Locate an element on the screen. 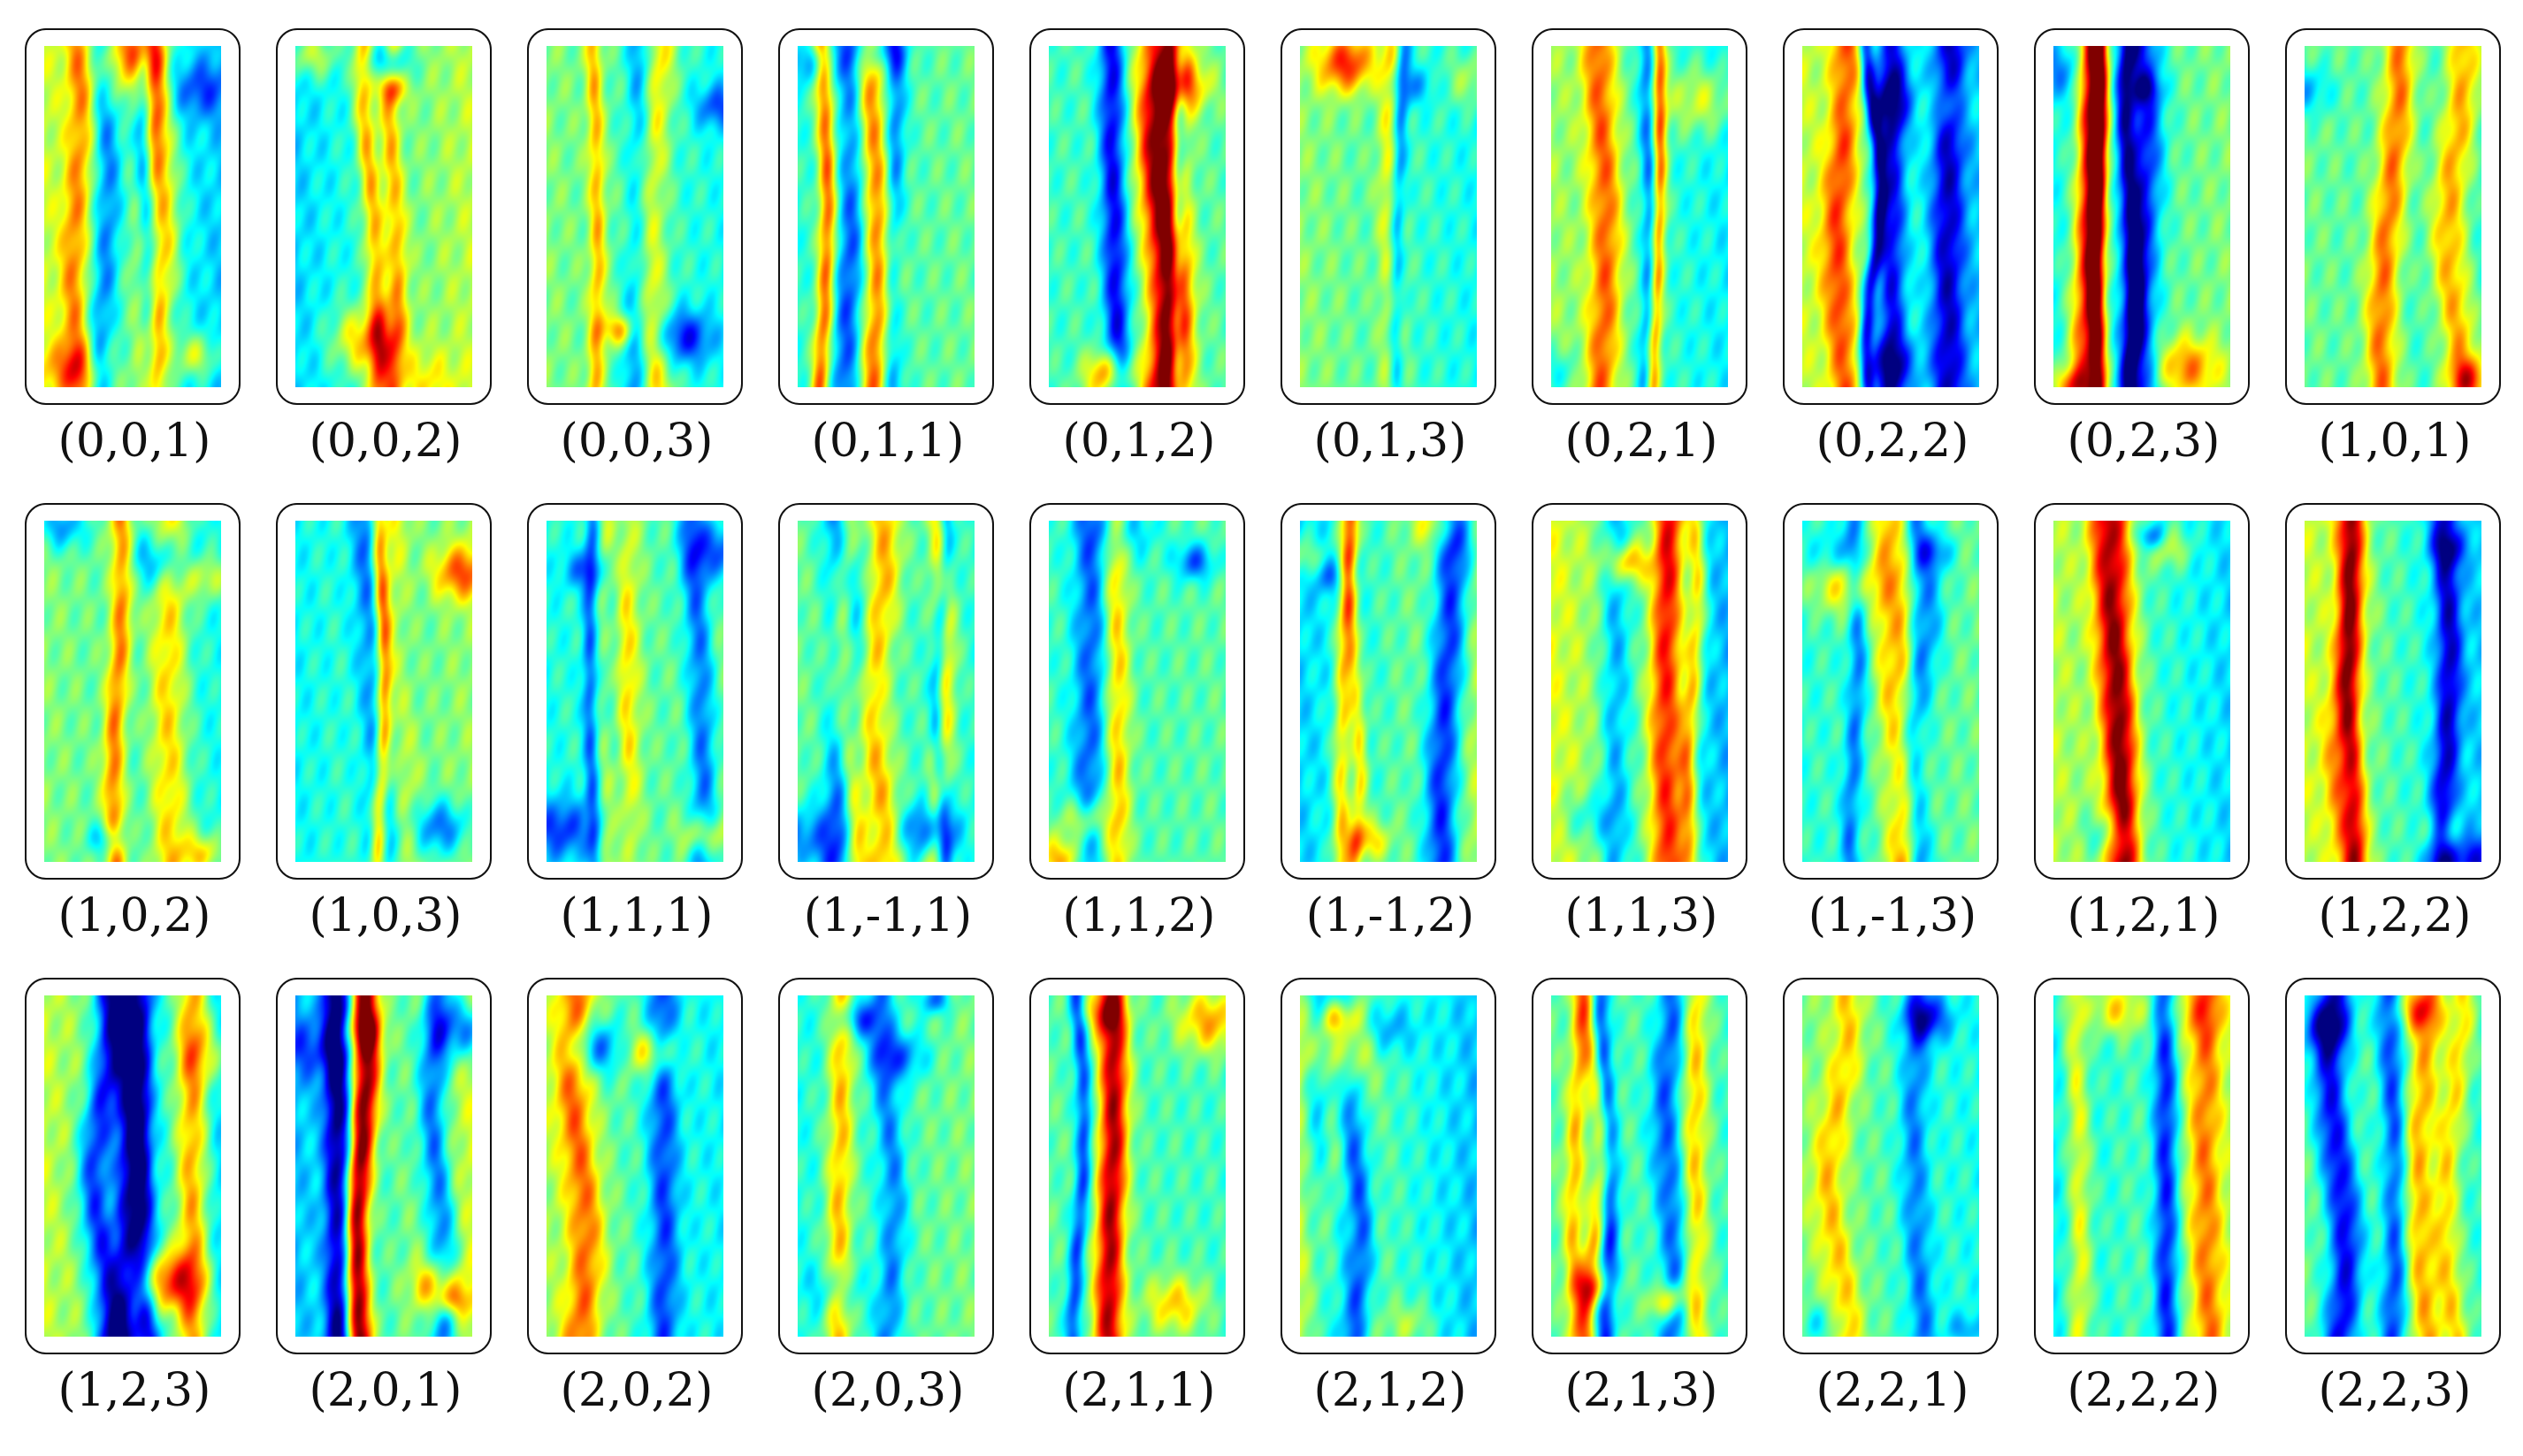 This screenshot has width=2523, height=1456. panel: (2,2,2) is located at coordinates (2143, 1211).